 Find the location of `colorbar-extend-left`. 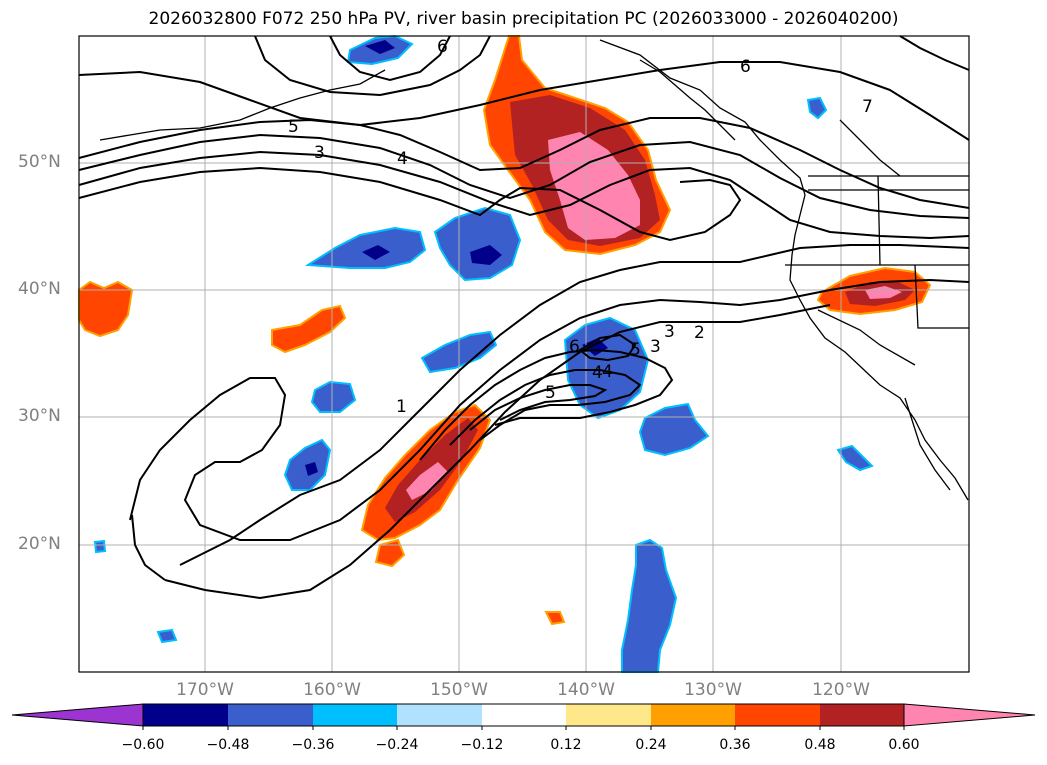

colorbar-extend-left is located at coordinates (77, 715).